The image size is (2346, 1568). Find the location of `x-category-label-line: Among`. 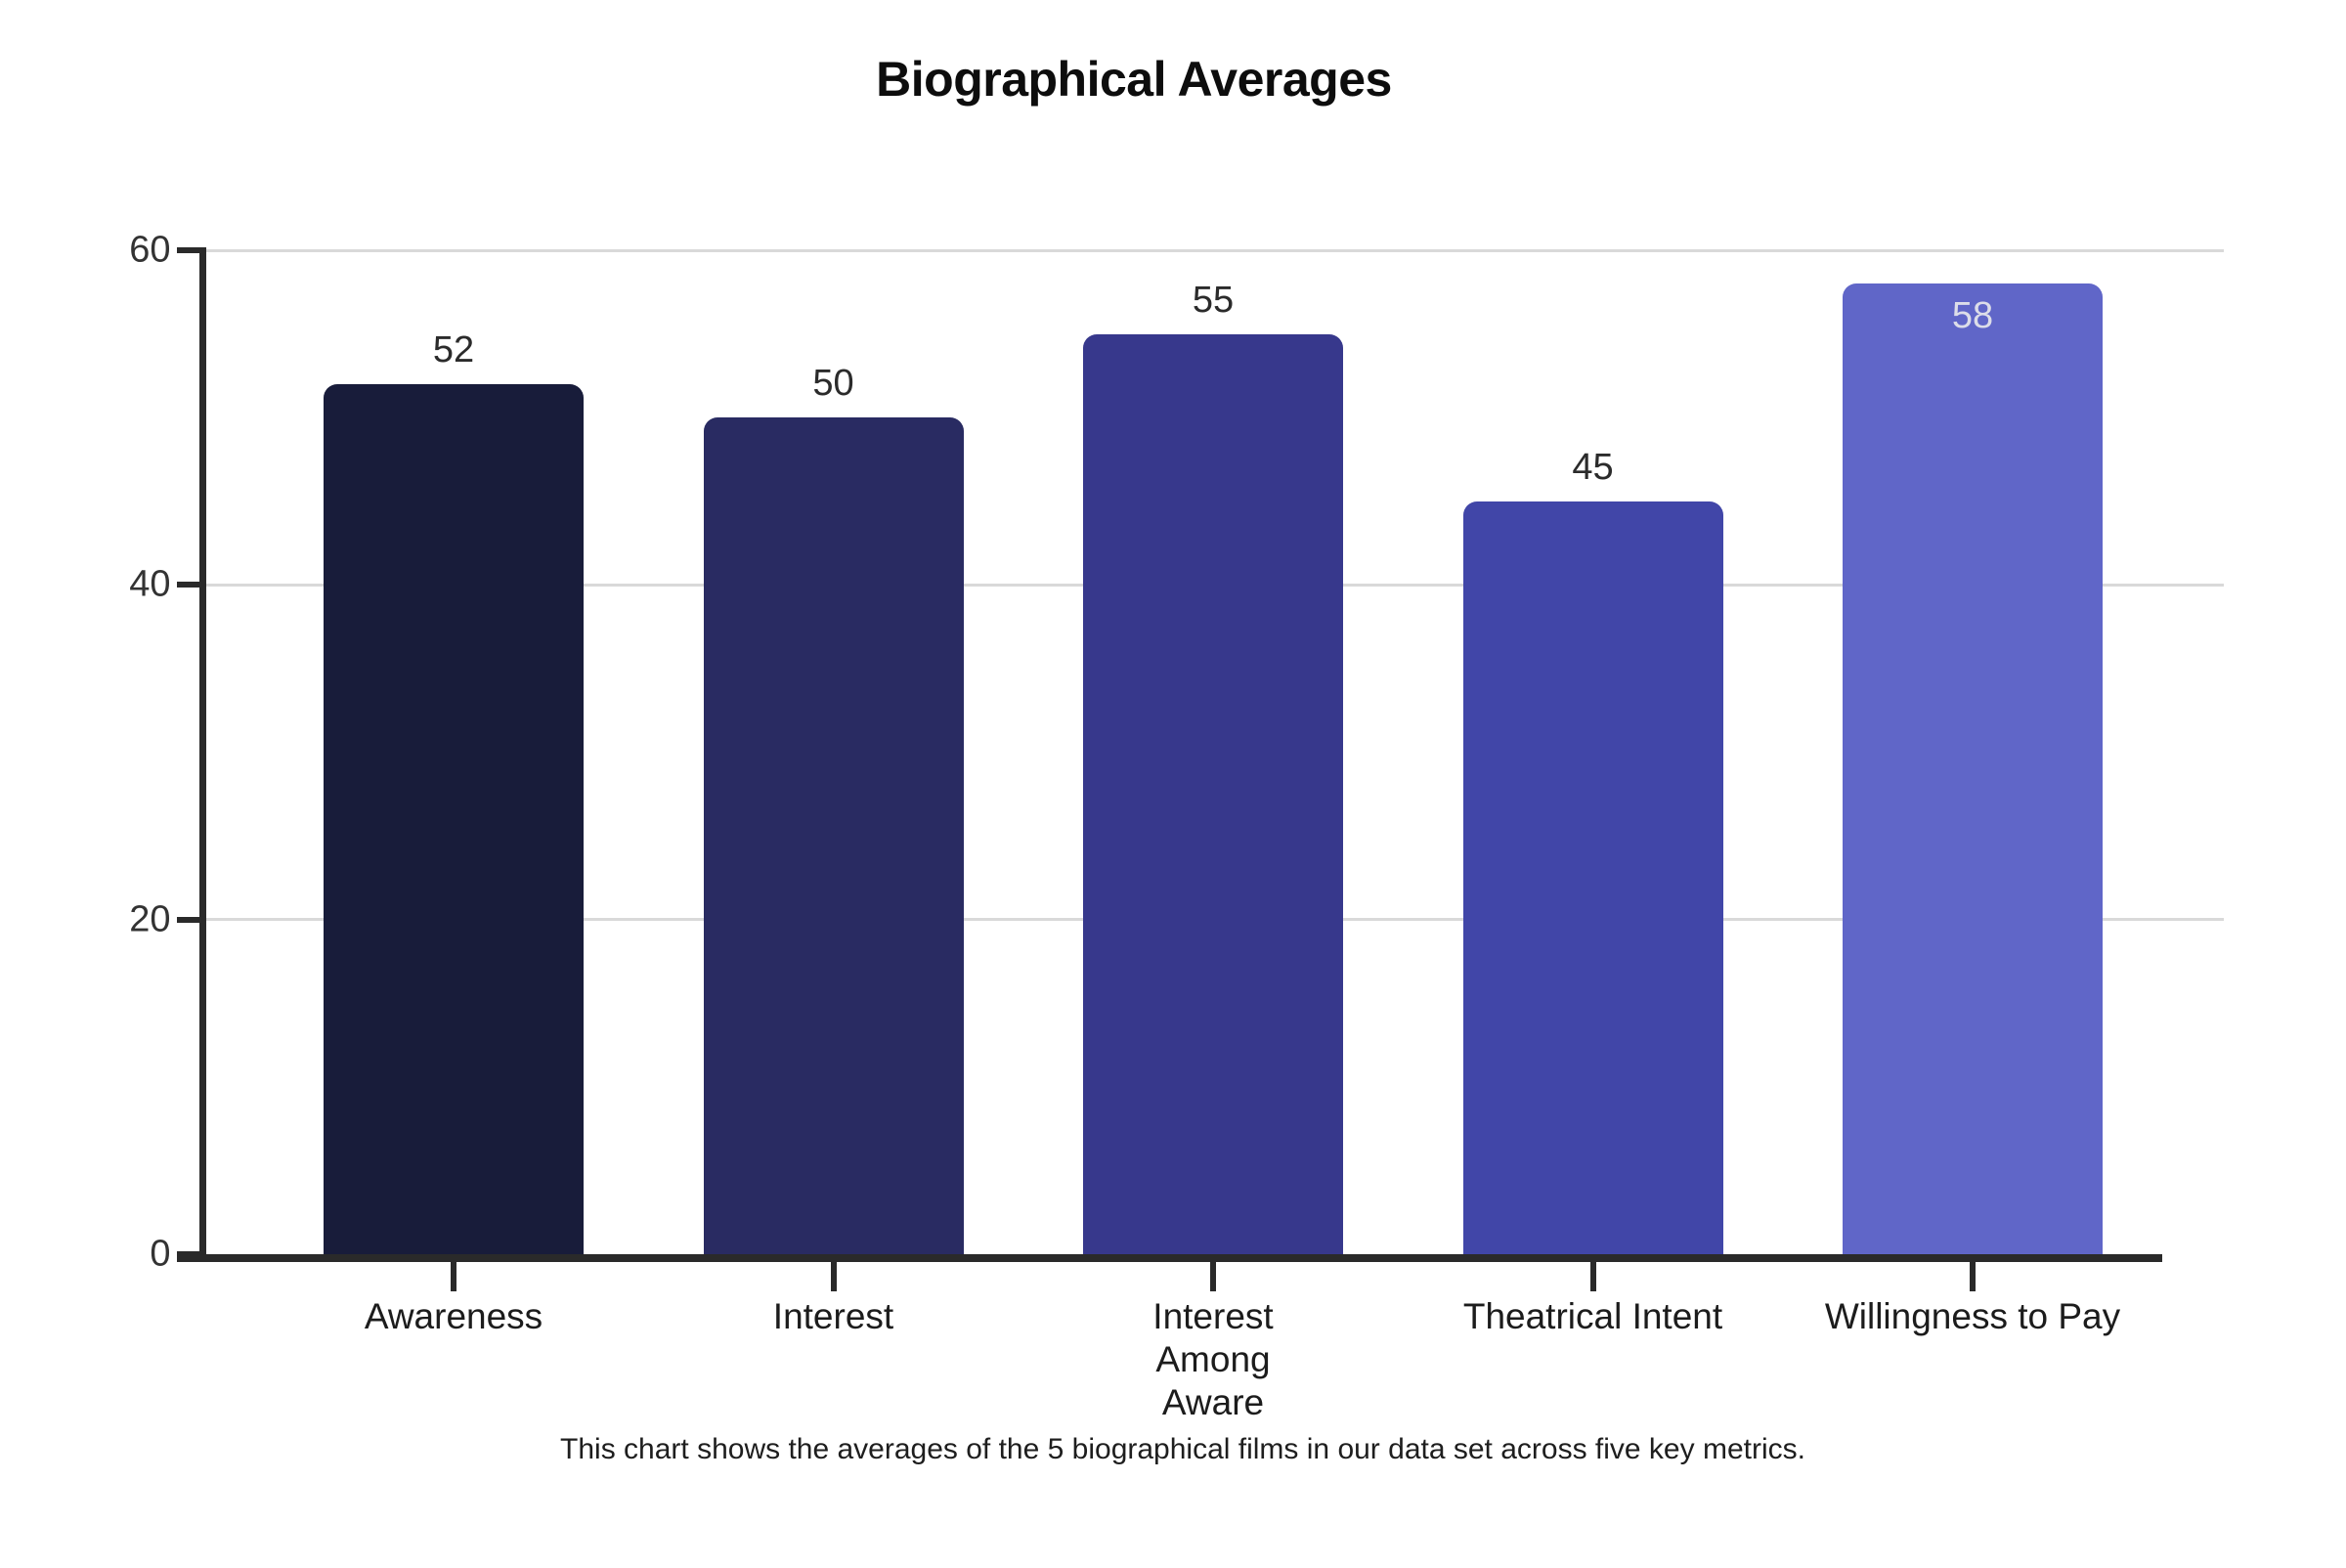

x-category-label-line: Among is located at coordinates (1213, 1359).